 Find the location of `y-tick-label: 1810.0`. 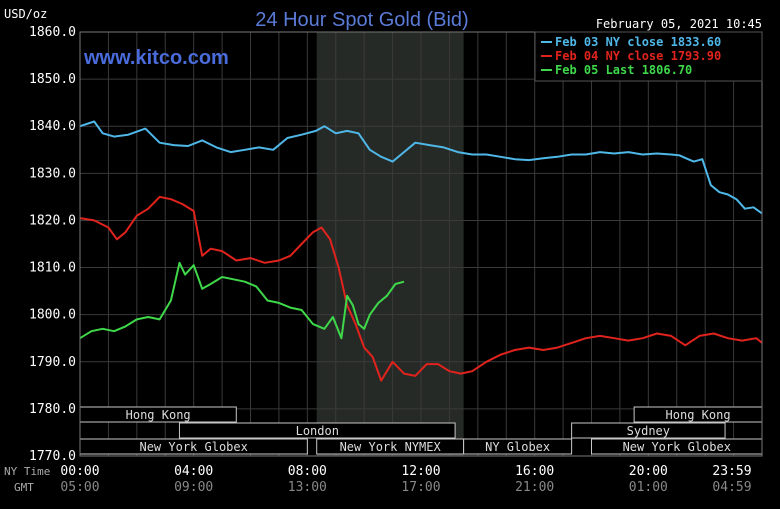

y-tick-label: 1810.0 is located at coordinates (52, 268).